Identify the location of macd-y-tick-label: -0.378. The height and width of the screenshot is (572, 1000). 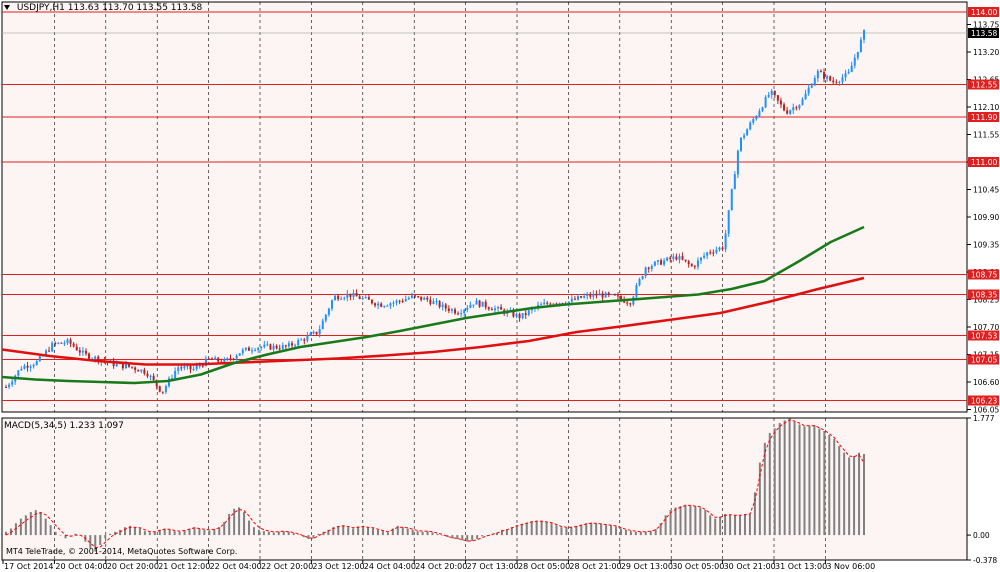
(985, 560).